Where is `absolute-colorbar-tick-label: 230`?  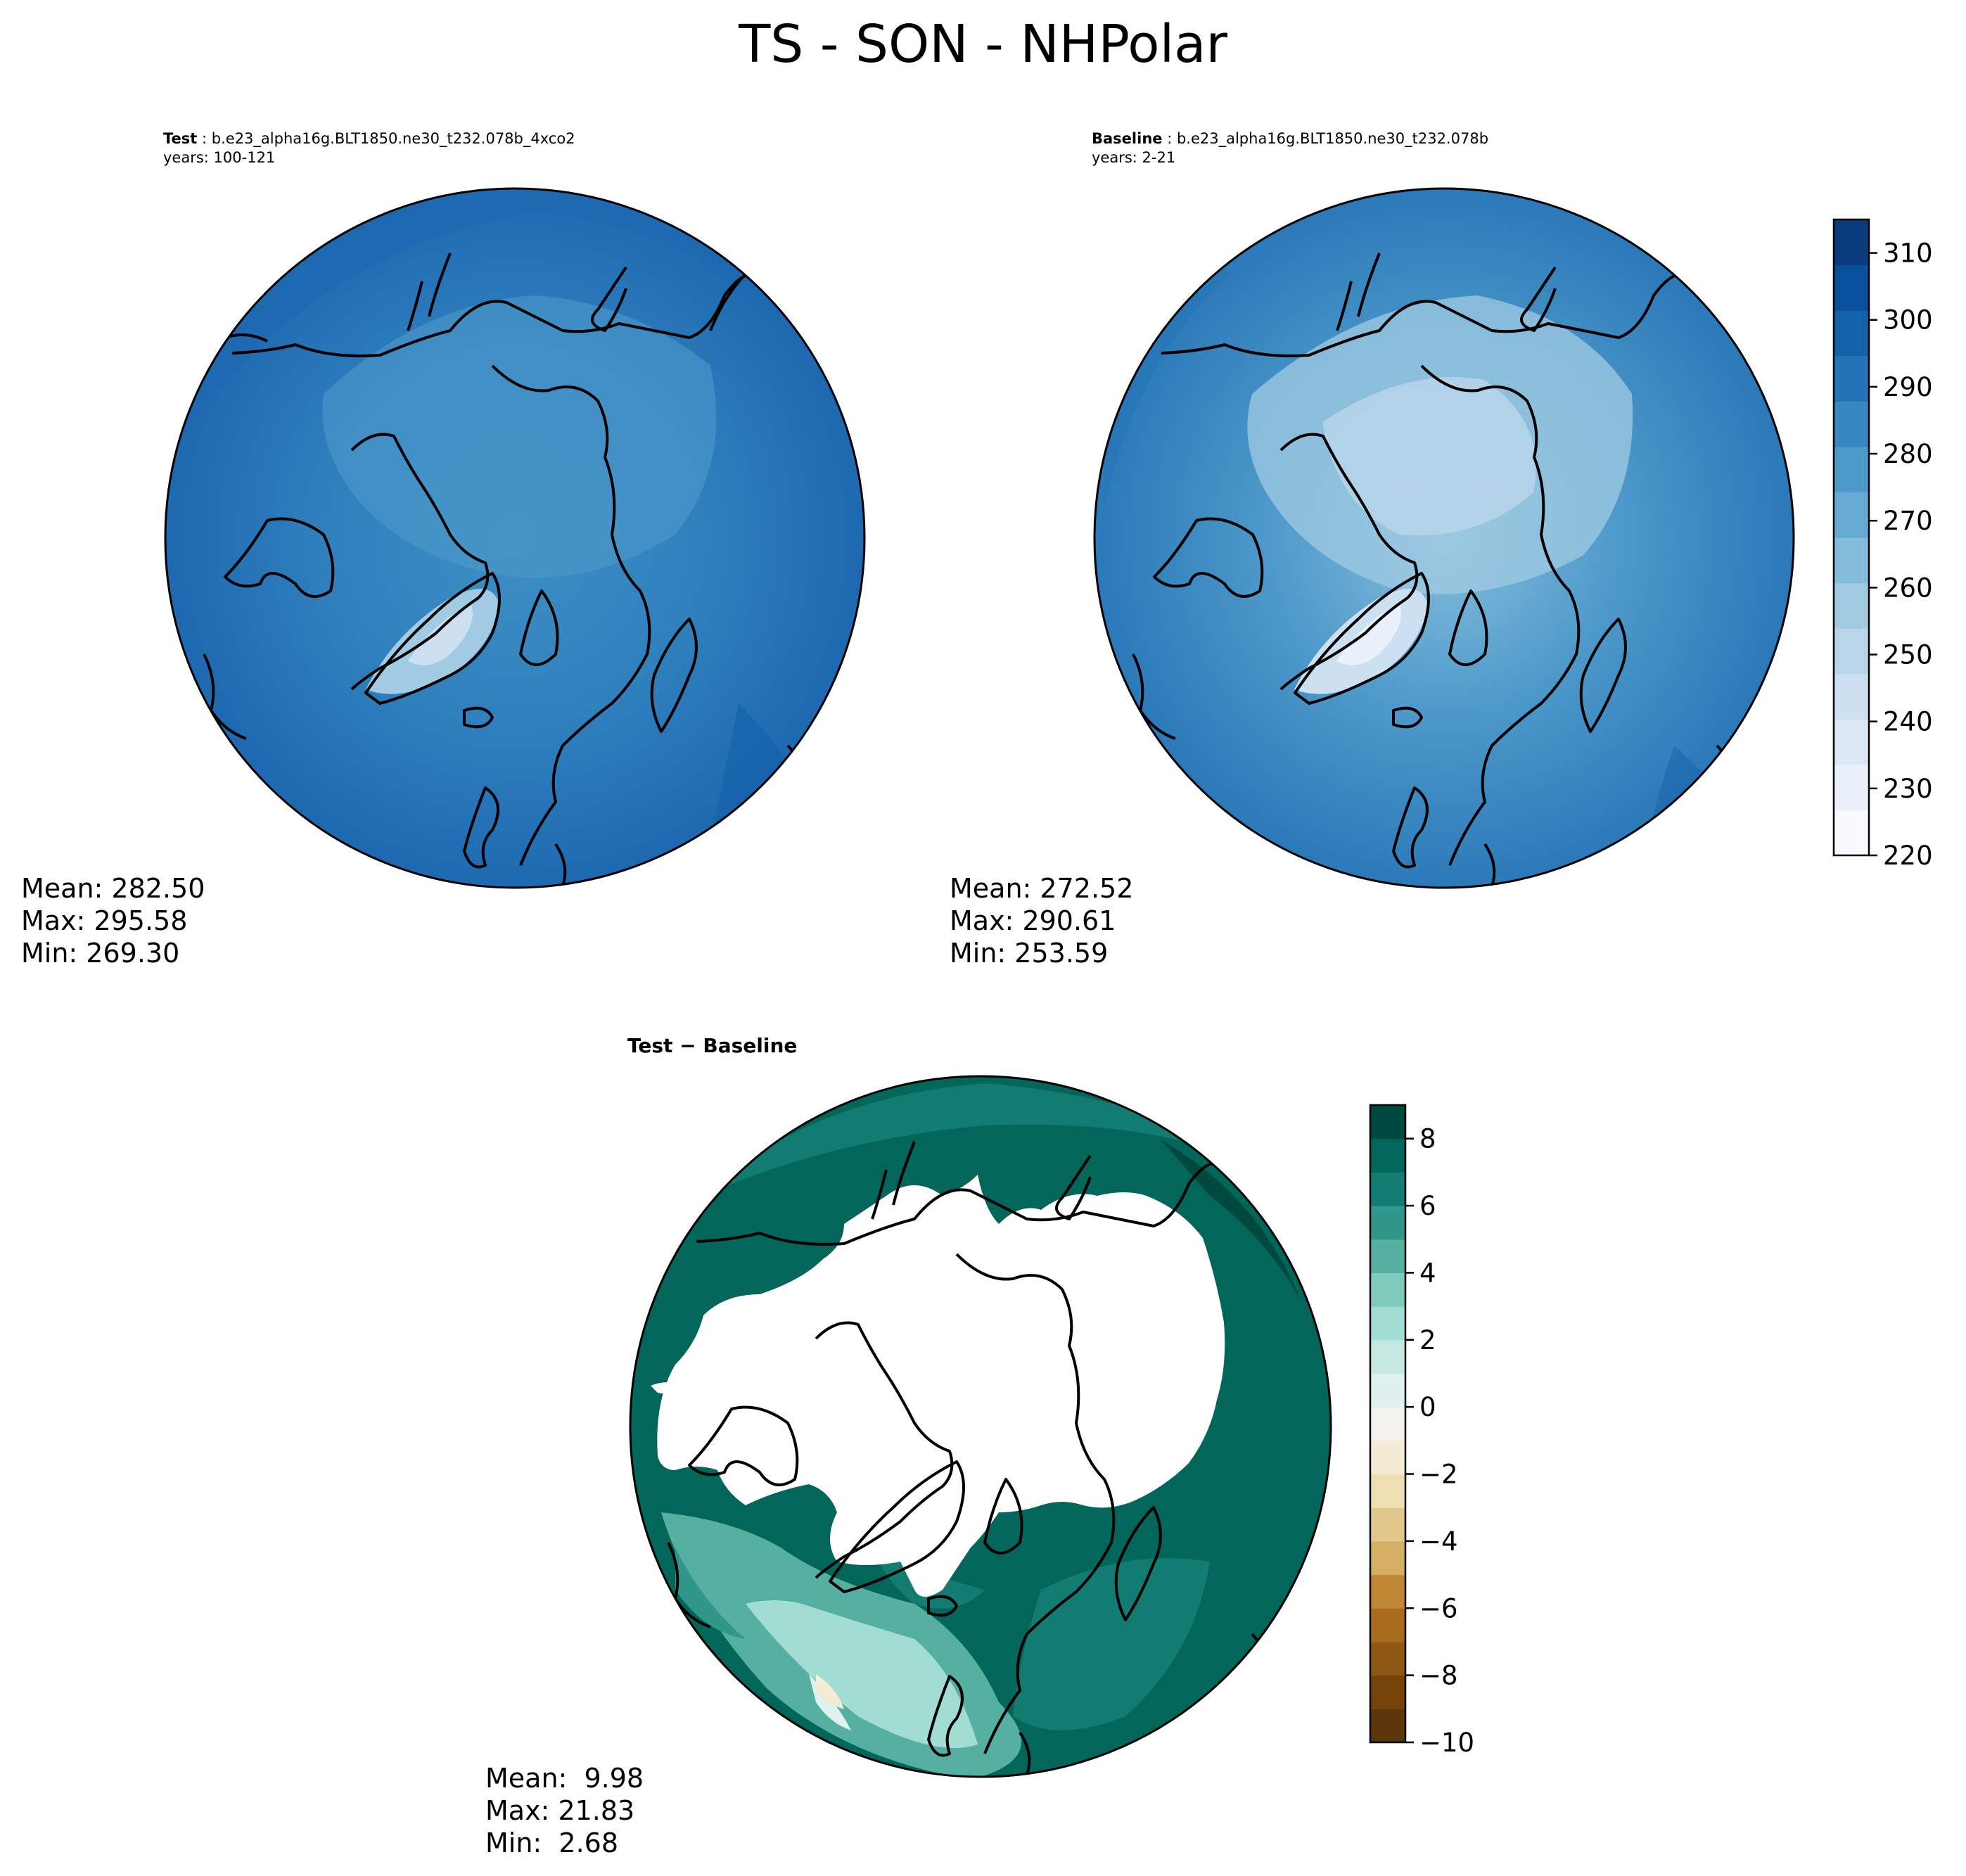
absolute-colorbar-tick-label: 230 is located at coordinates (1908, 789).